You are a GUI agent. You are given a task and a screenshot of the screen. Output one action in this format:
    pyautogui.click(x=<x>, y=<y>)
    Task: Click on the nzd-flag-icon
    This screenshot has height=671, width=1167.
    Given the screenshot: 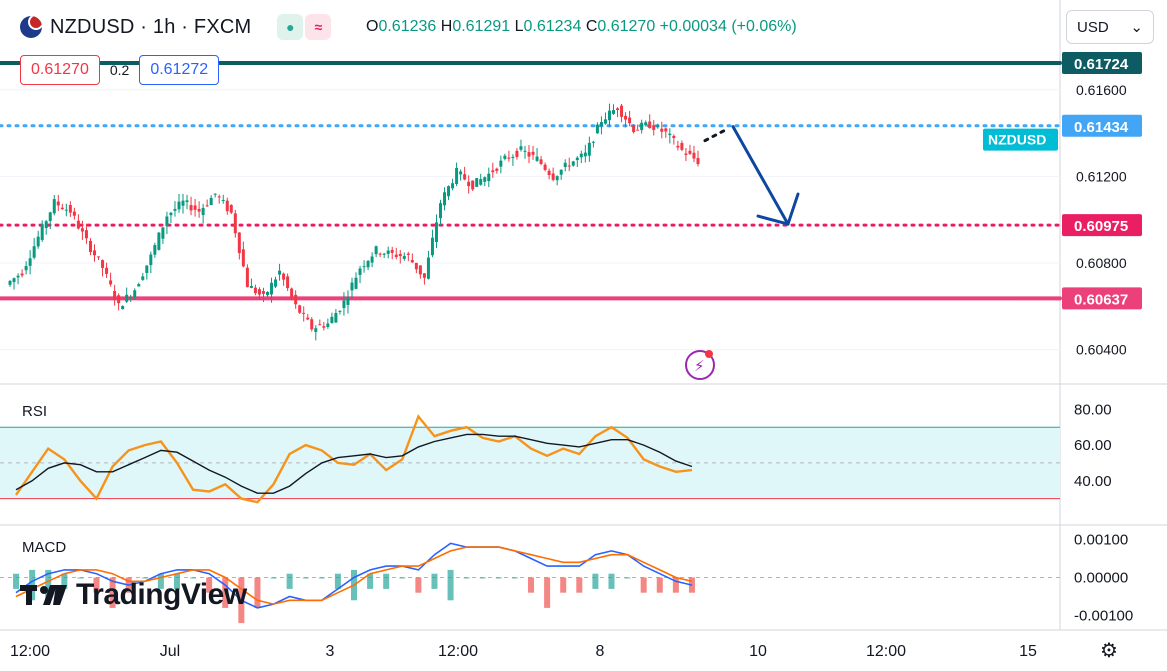 What is the action you would take?
    pyautogui.click(x=31, y=27)
    